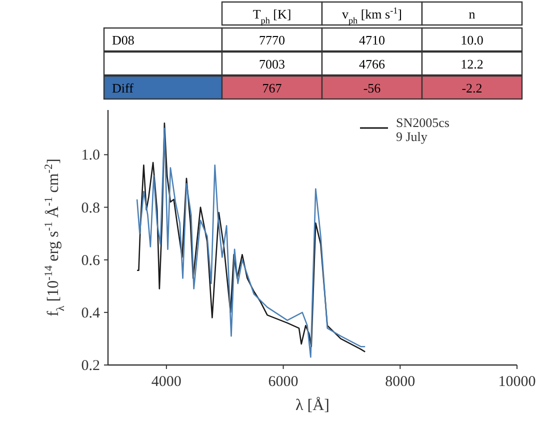 The height and width of the screenshot is (443, 552). Describe the element at coordinates (90, 208) in the screenshot. I see `y-tick-label: 0.8` at that location.